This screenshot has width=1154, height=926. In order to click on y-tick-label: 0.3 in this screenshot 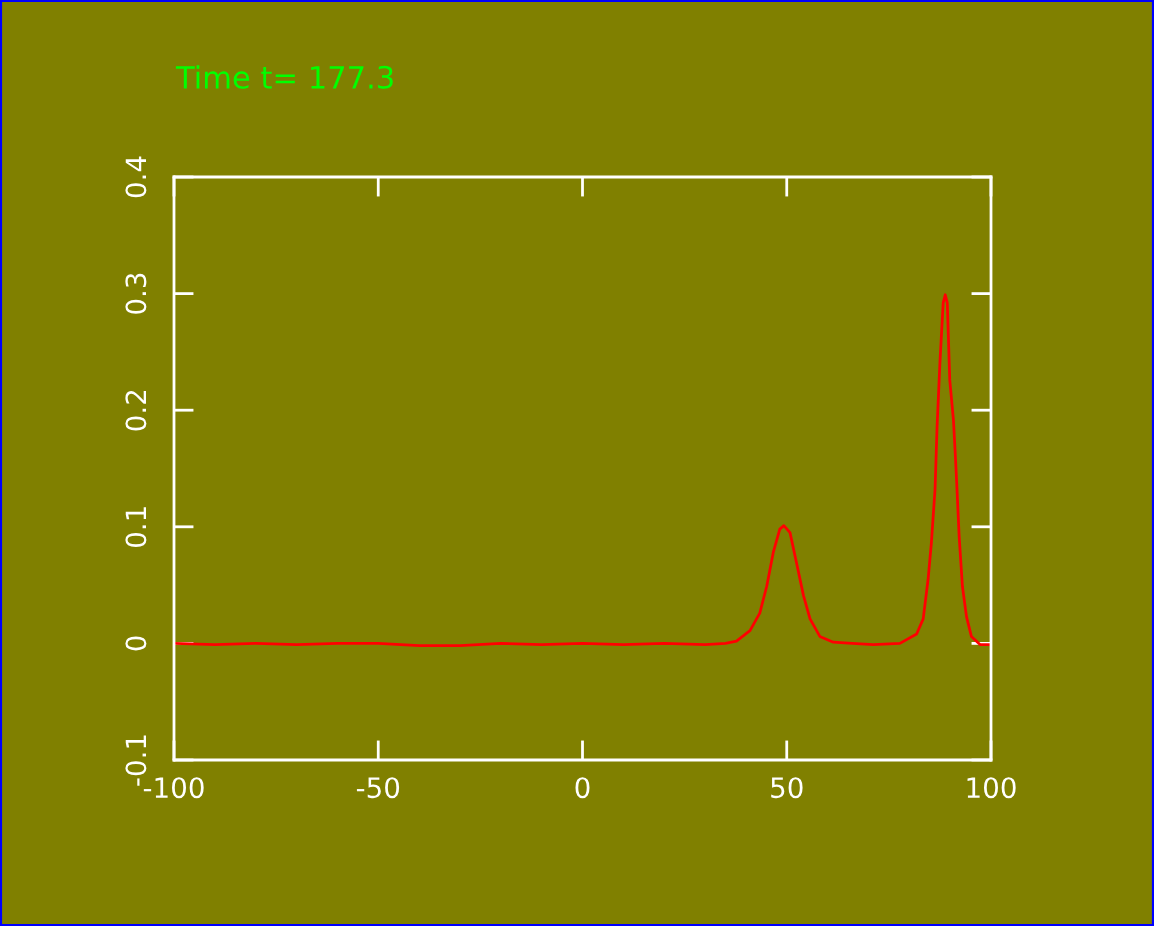, I will do `click(136, 293)`.